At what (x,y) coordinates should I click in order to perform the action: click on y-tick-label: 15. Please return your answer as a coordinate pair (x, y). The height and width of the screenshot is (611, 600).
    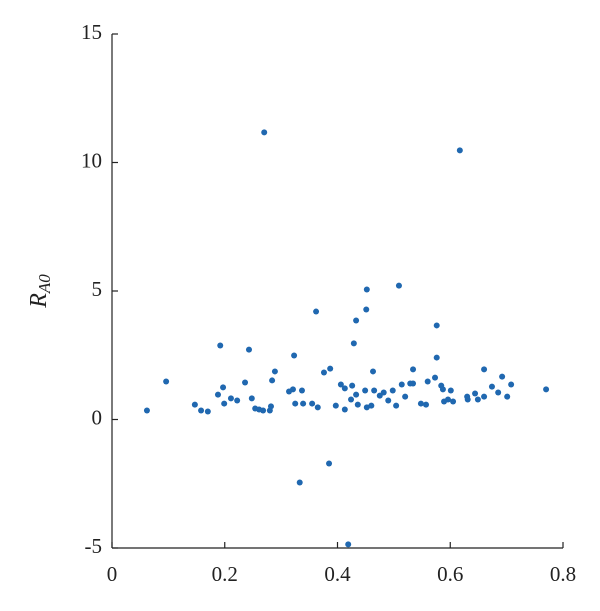
    Looking at the image, I should click on (91, 32).